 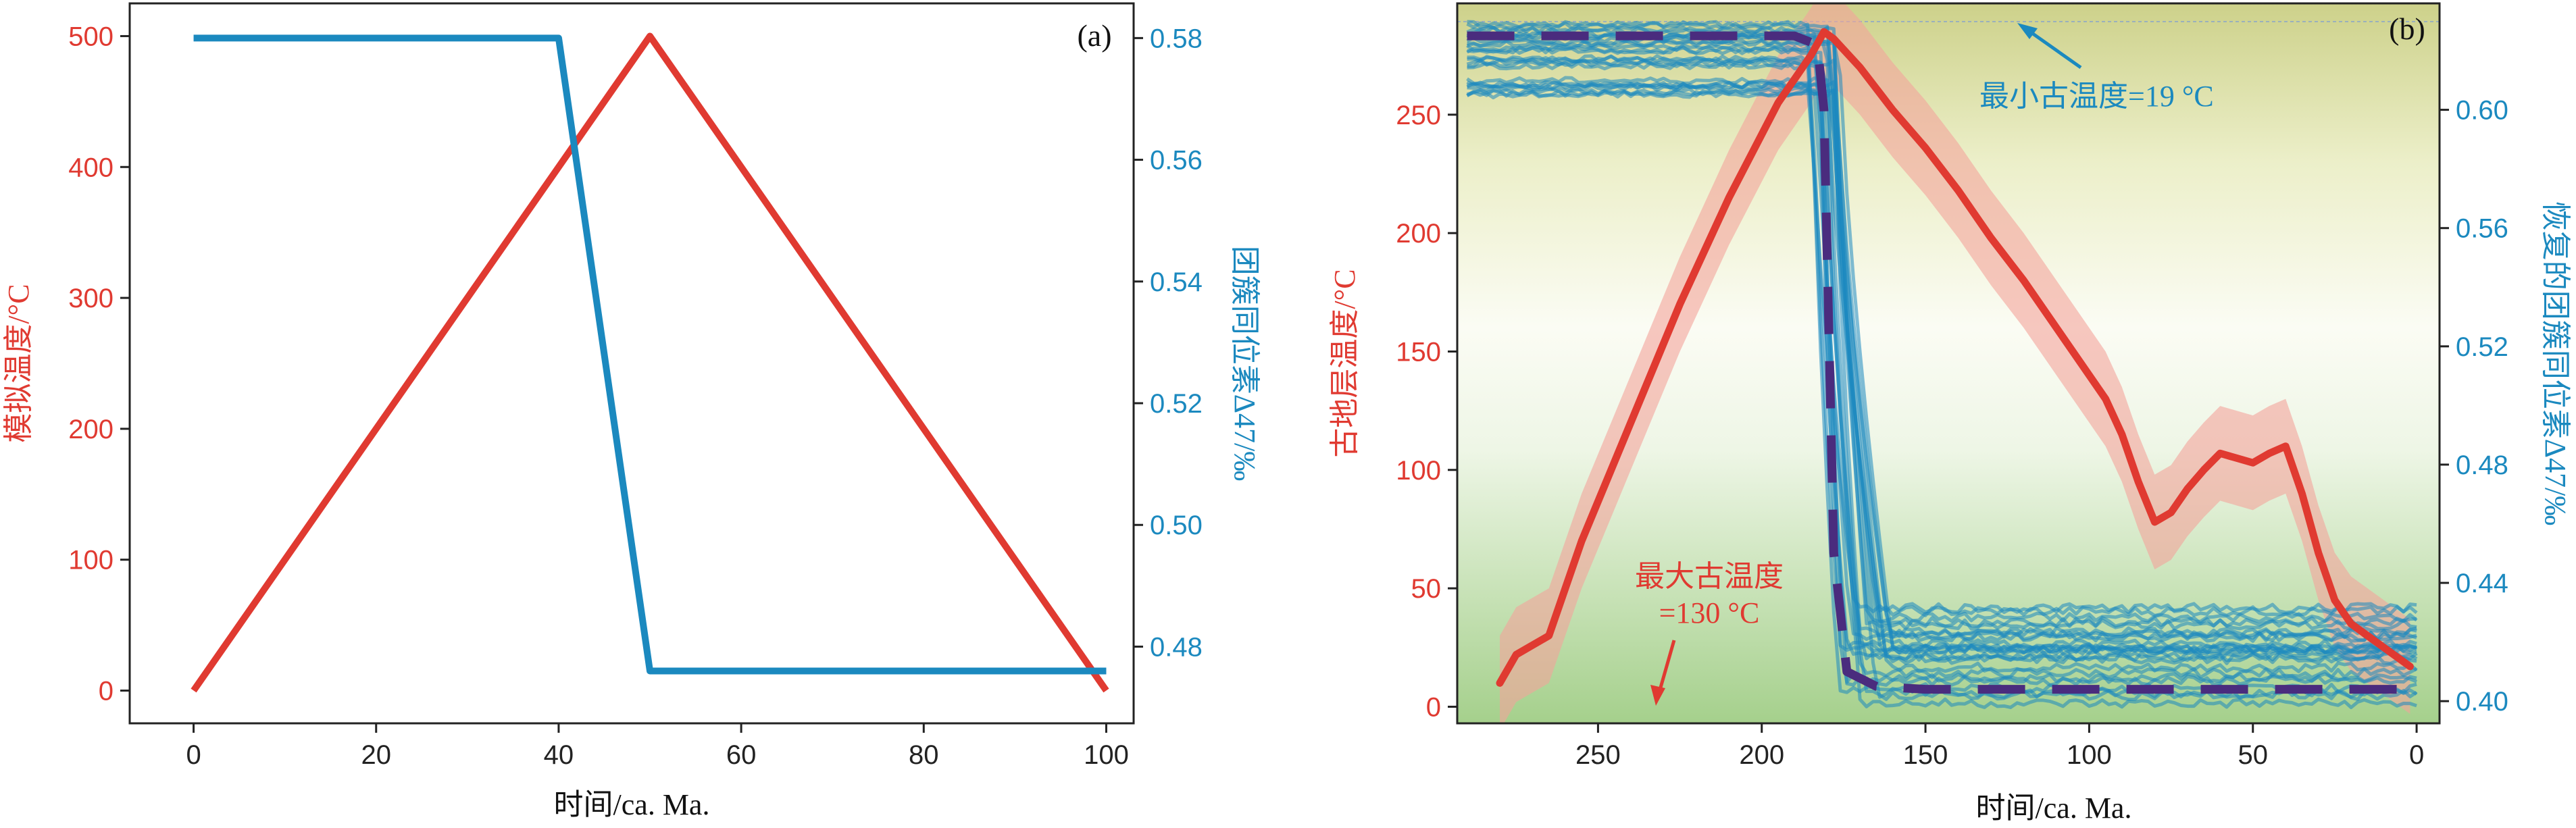 What do you see at coordinates (1418, 352) in the screenshot?
I see `b-left-tick-label: 150` at bounding box center [1418, 352].